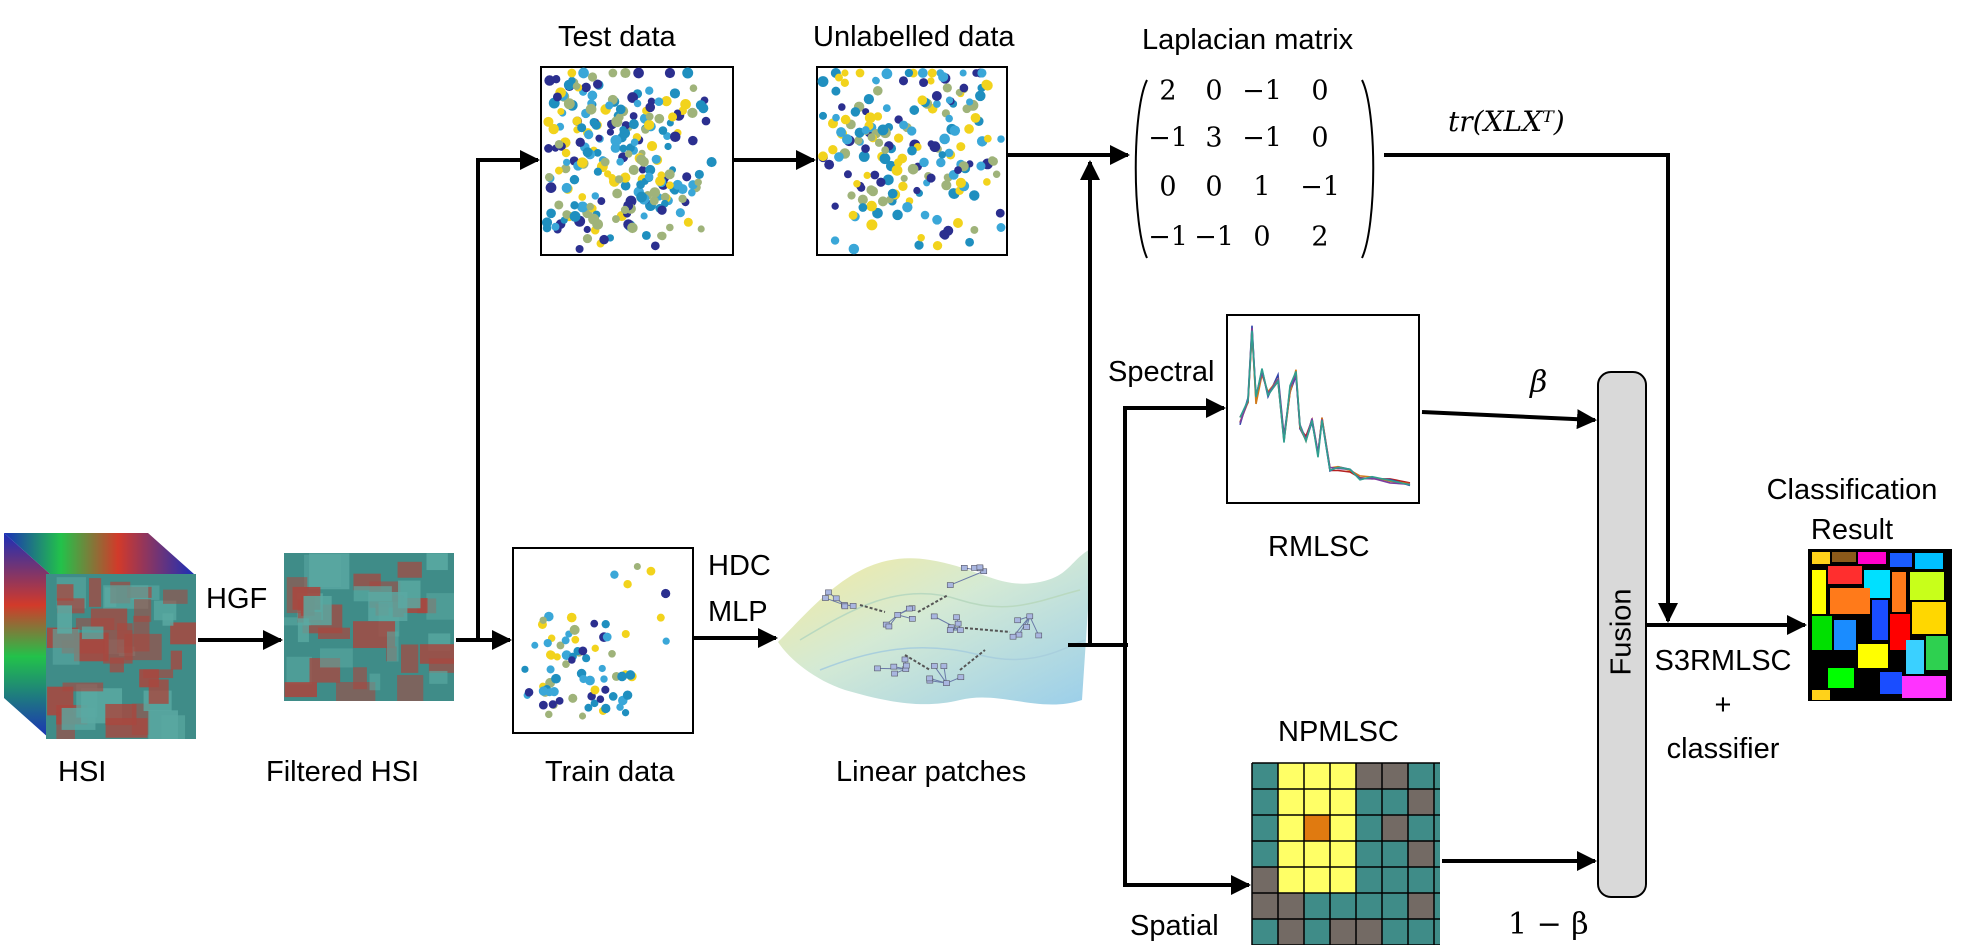 The image size is (1971, 950). I want to click on label-laplacian-matrix: Laplacian matrix, so click(1247, 40).